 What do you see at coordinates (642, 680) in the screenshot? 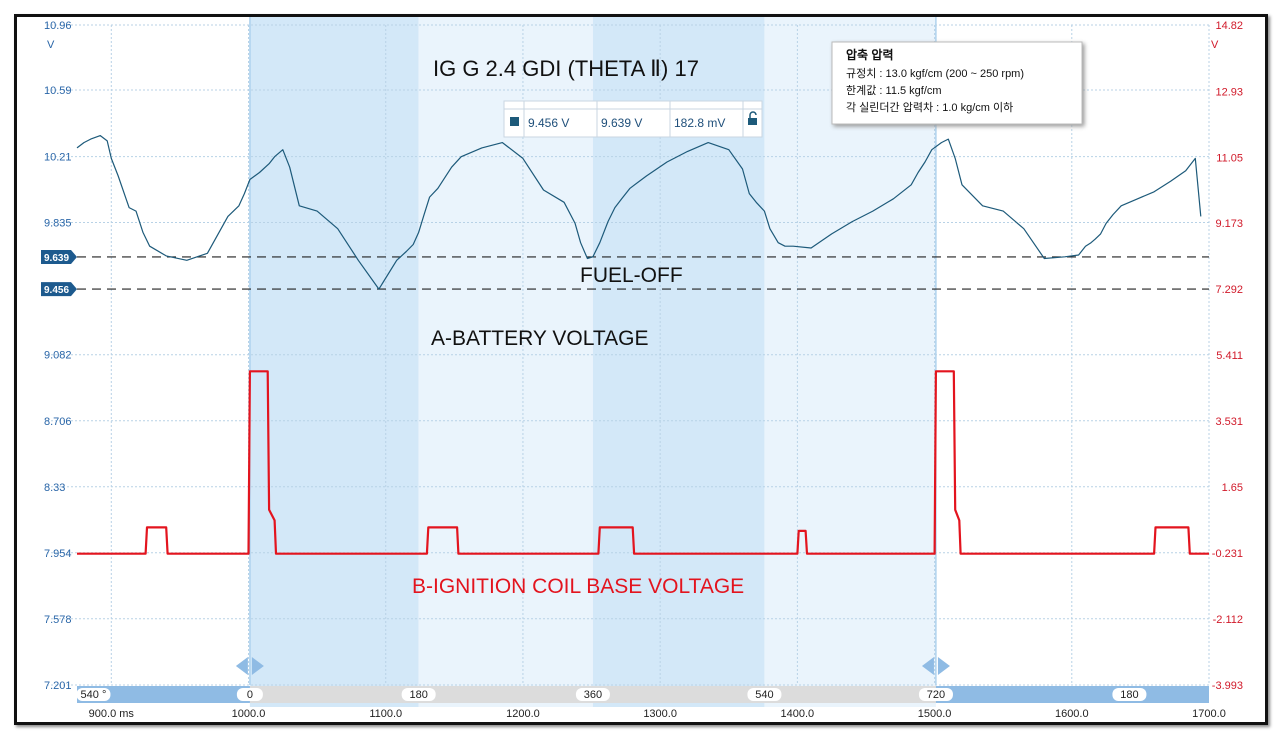
I see `crank-degree-bar: 540 ° 0 180 360 540 720 180` at bounding box center [642, 680].